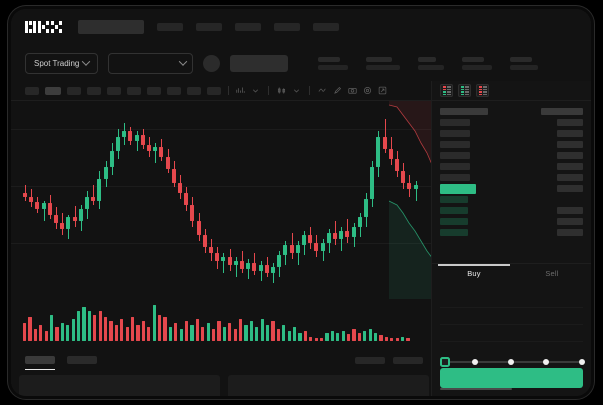 Image resolution: width=603 pixels, height=405 pixels. What do you see at coordinates (134, 90) in the screenshot?
I see `tf-4h` at bounding box center [134, 90].